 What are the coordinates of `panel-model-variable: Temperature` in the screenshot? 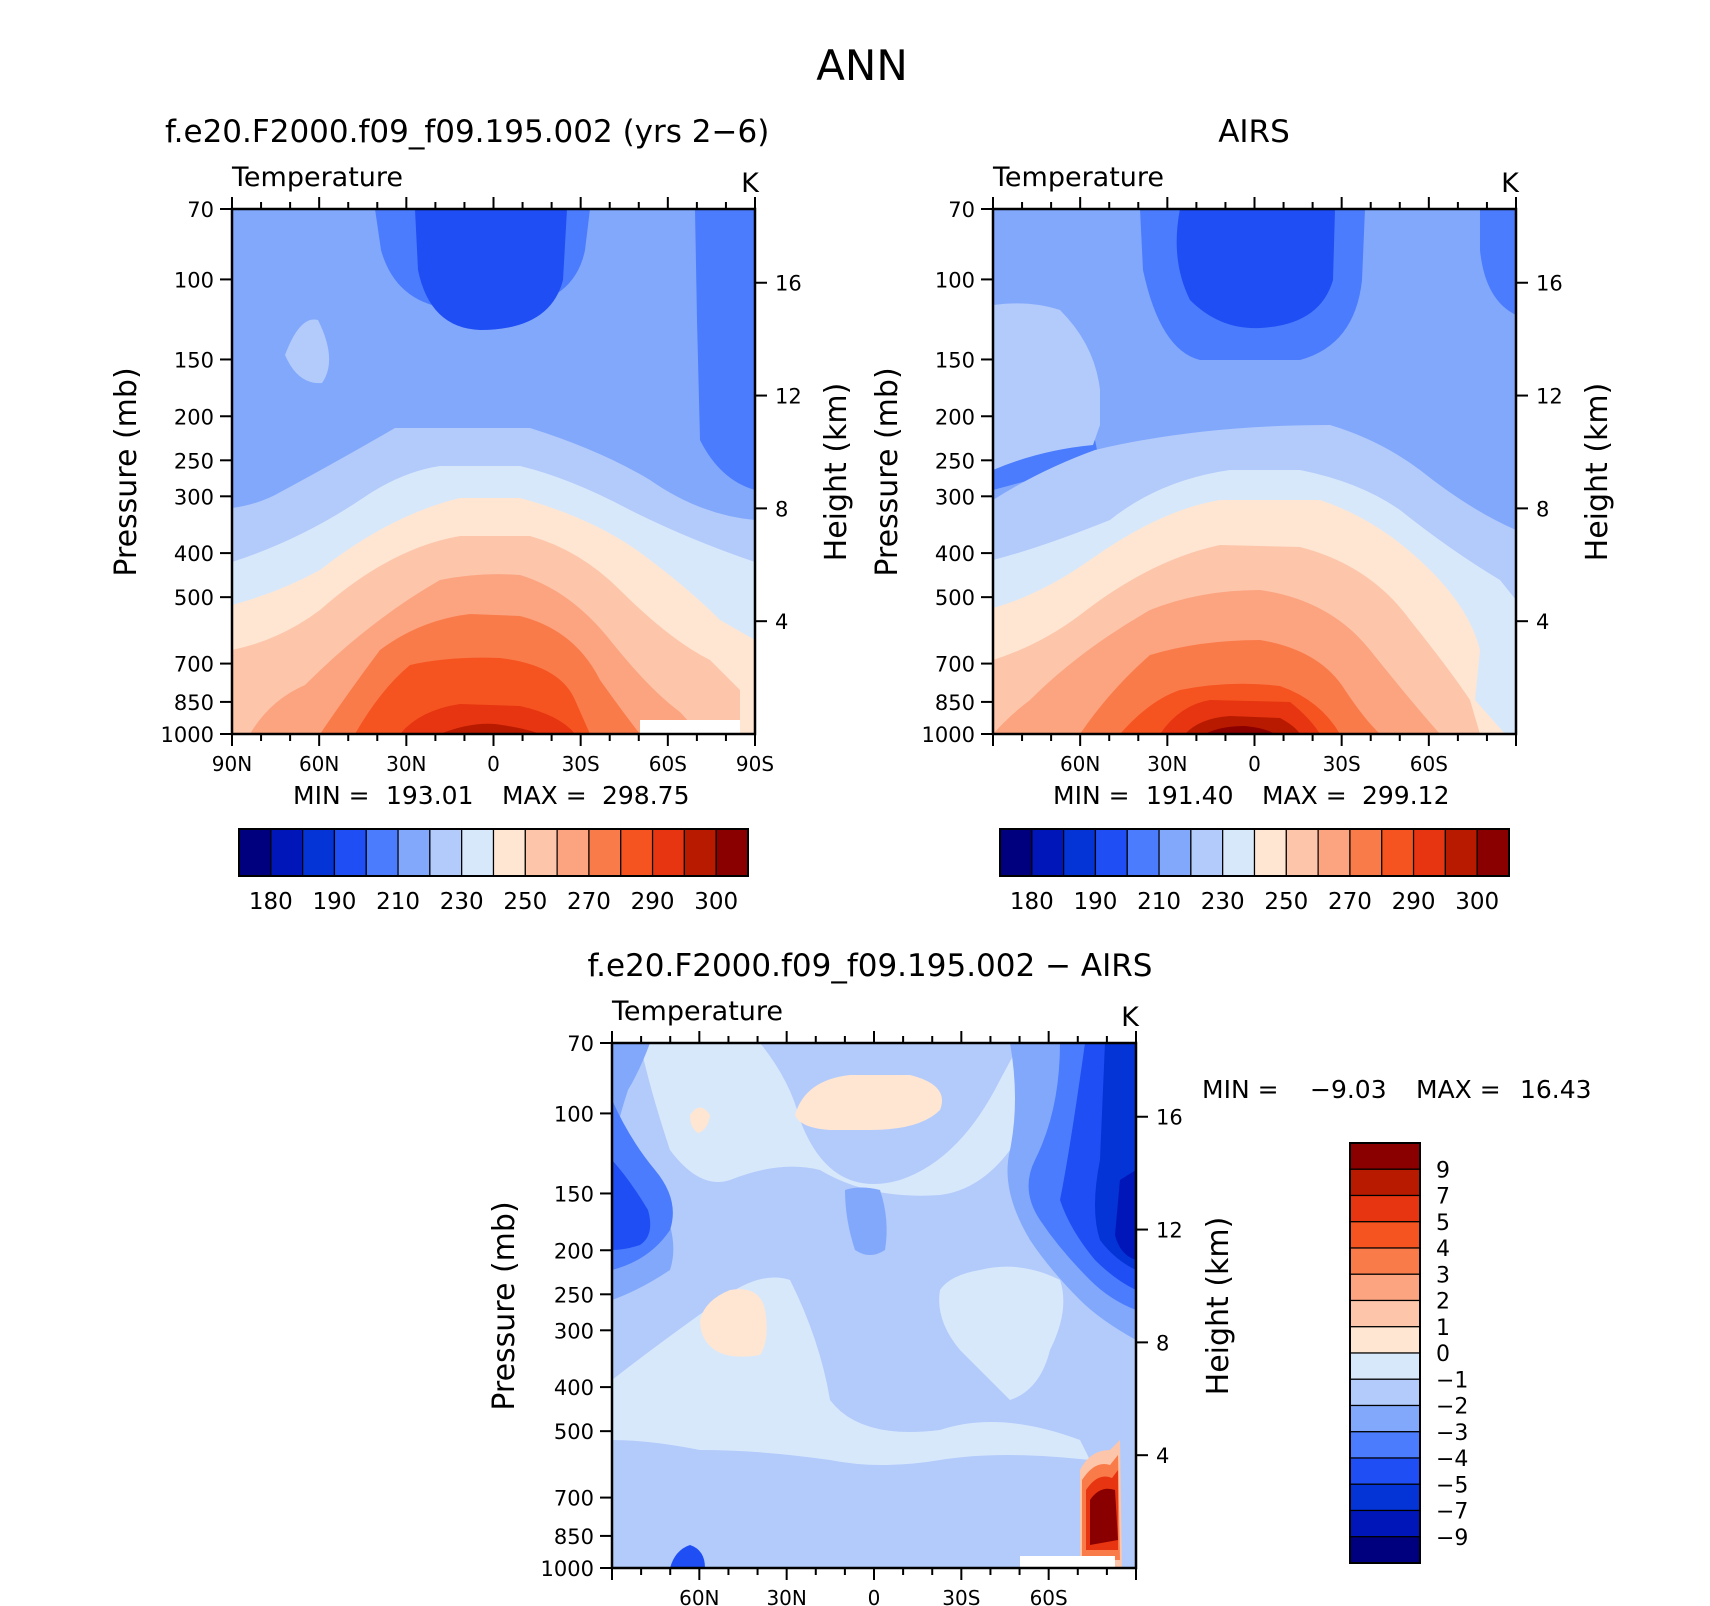 It's located at (317, 177).